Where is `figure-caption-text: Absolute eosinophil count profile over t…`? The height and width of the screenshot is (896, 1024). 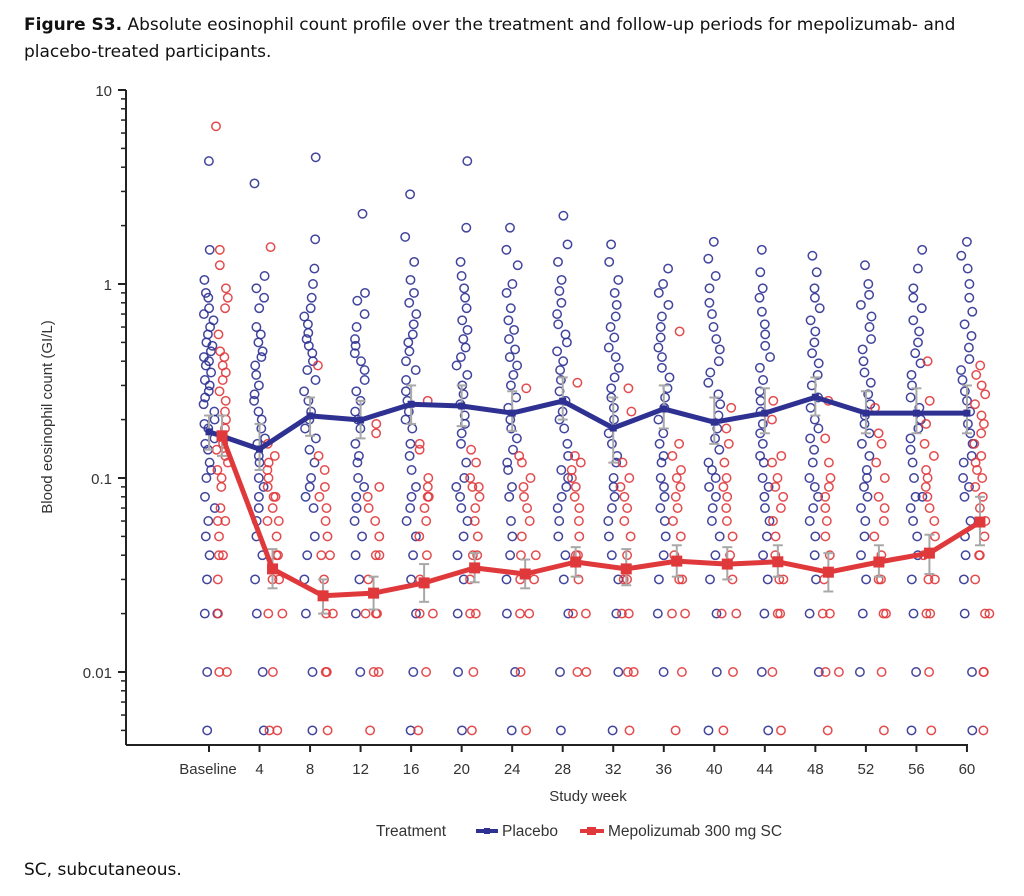 figure-caption-text: Absolute eosinophil count profile over t… is located at coordinates (490, 38).